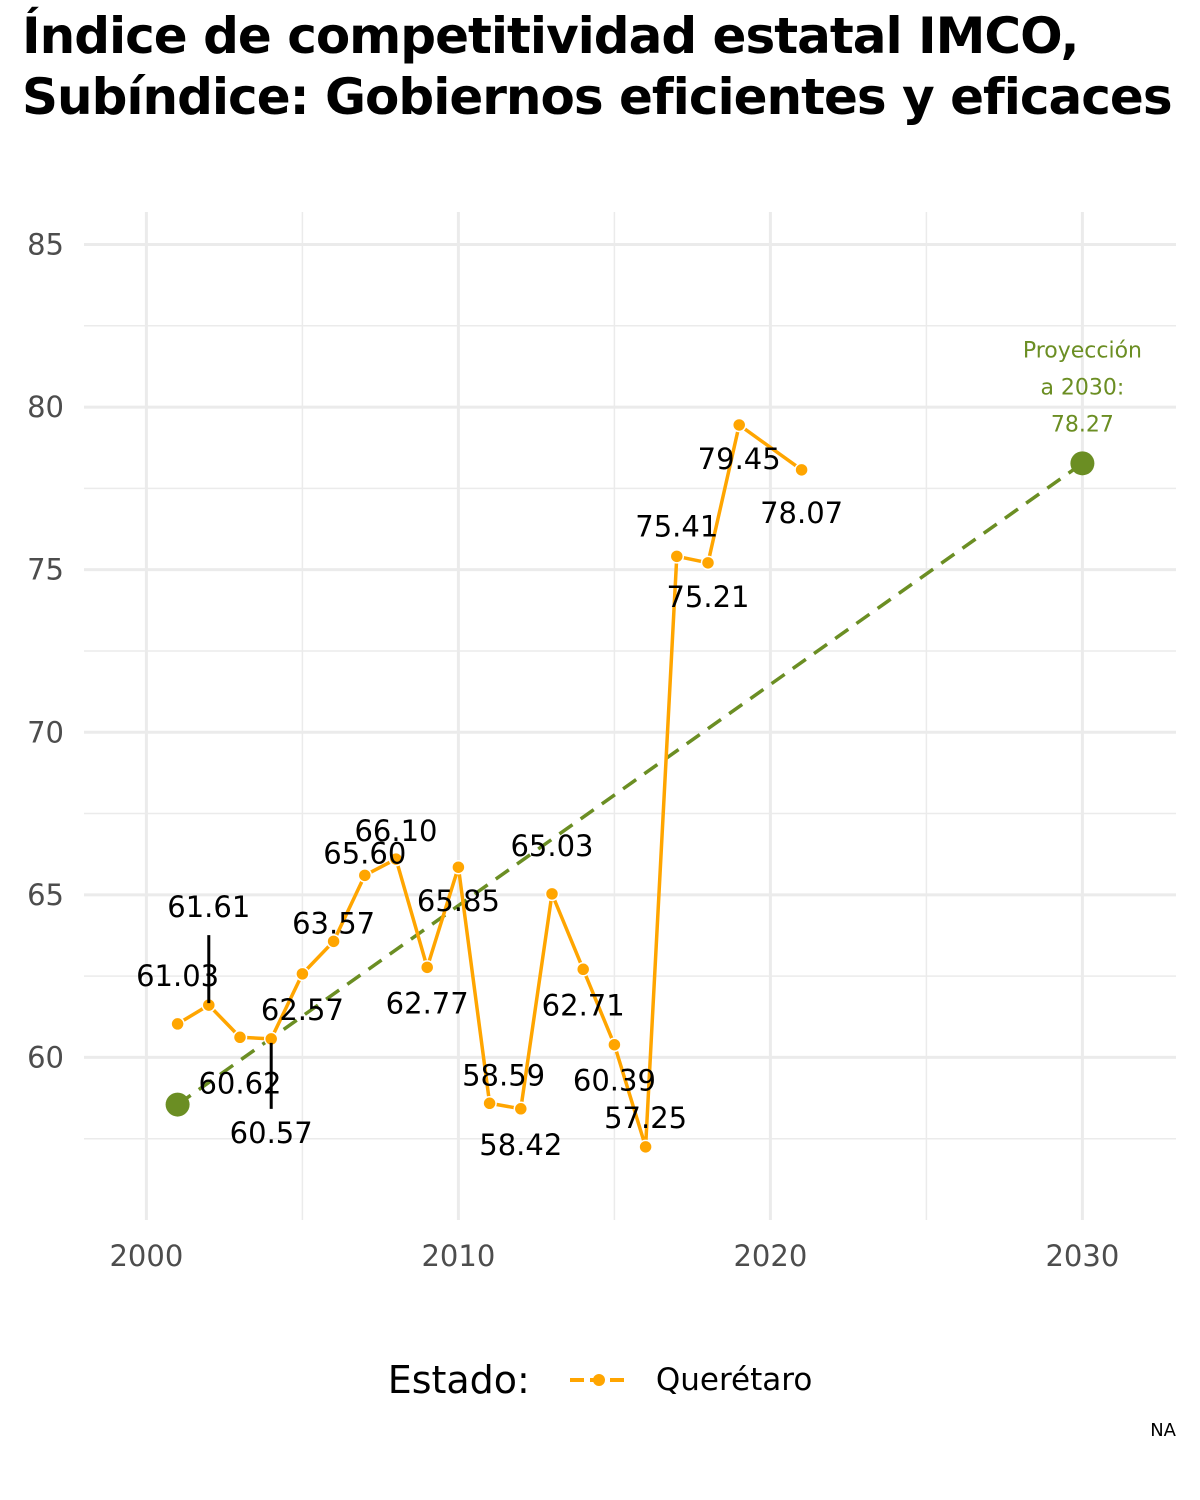  Describe the element at coordinates (239, 1083) in the screenshot. I see `data-label: 60.62` at that location.